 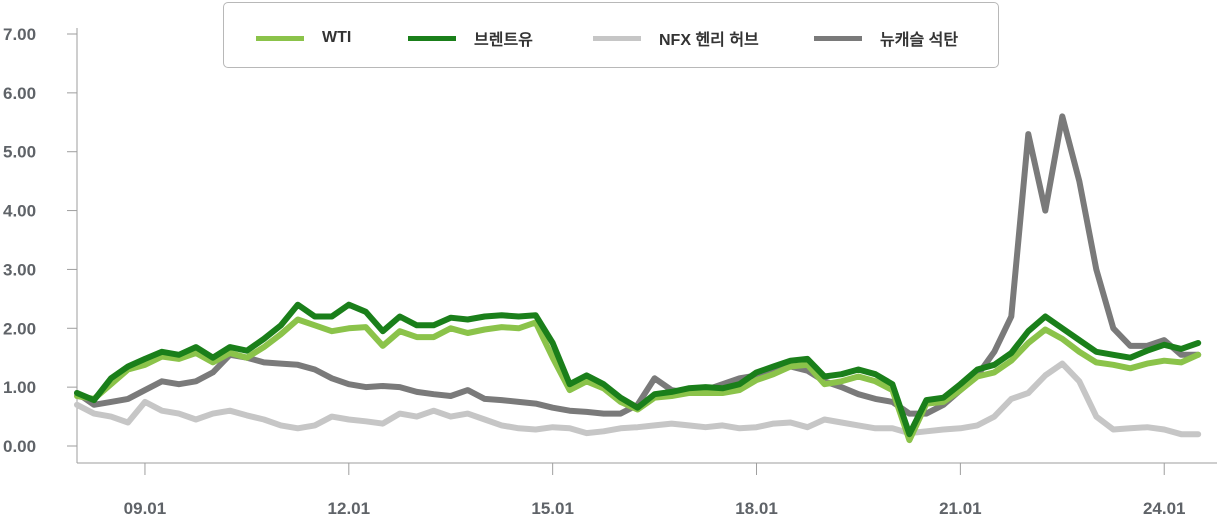 What do you see at coordinates (470, 39) in the screenshot?
I see `legend-item-brent: 브렌트유` at bounding box center [470, 39].